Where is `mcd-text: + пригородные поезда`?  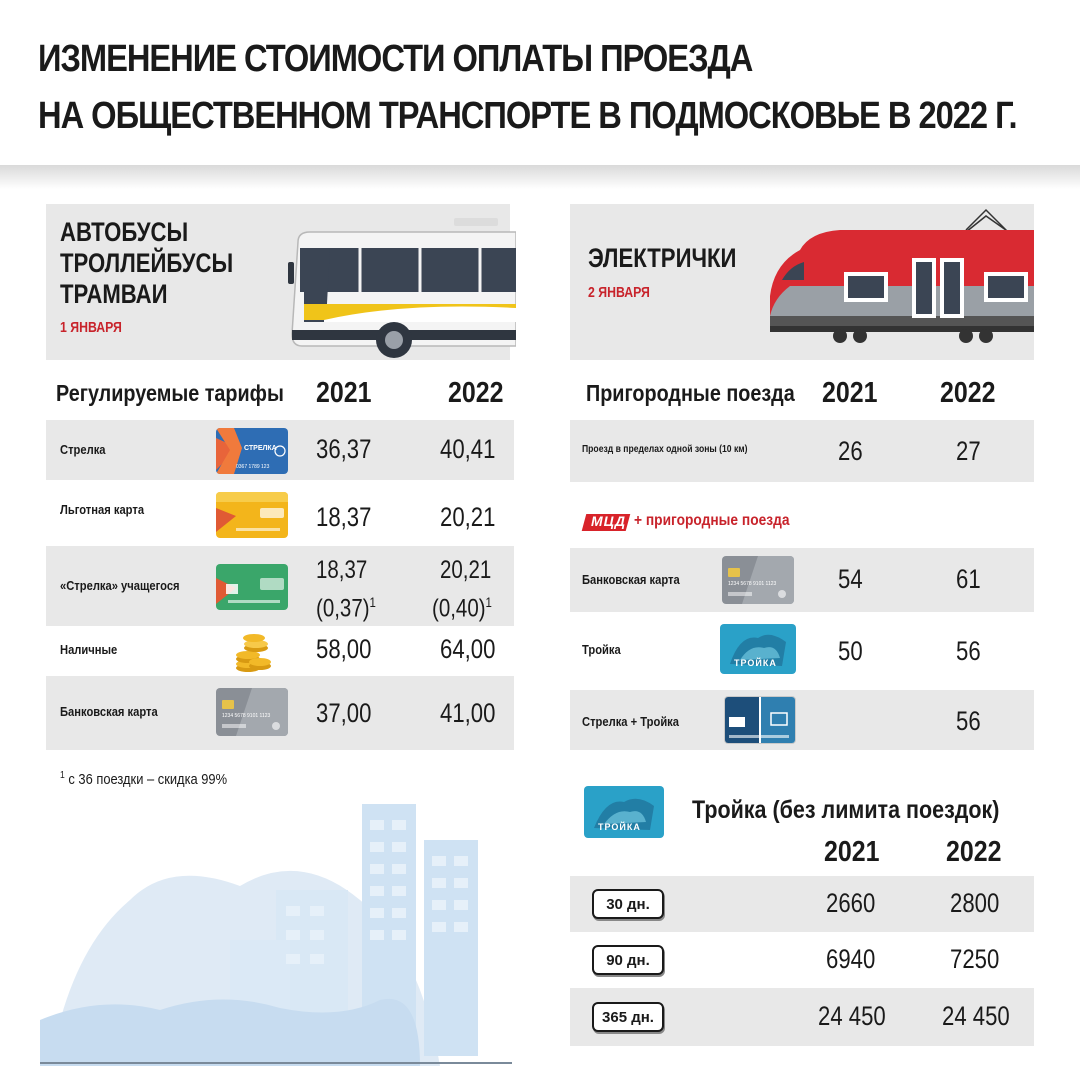 mcd-text: + пригородные поезда is located at coordinates (712, 520).